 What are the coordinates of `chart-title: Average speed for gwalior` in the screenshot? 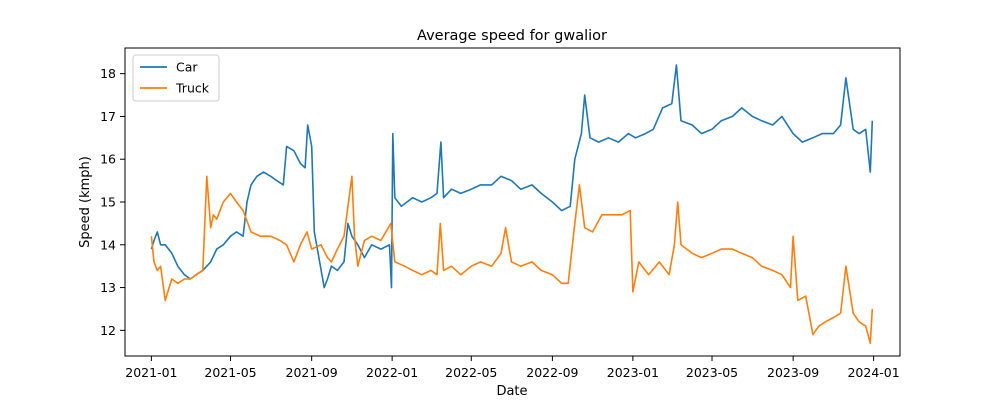 It's located at (512, 36).